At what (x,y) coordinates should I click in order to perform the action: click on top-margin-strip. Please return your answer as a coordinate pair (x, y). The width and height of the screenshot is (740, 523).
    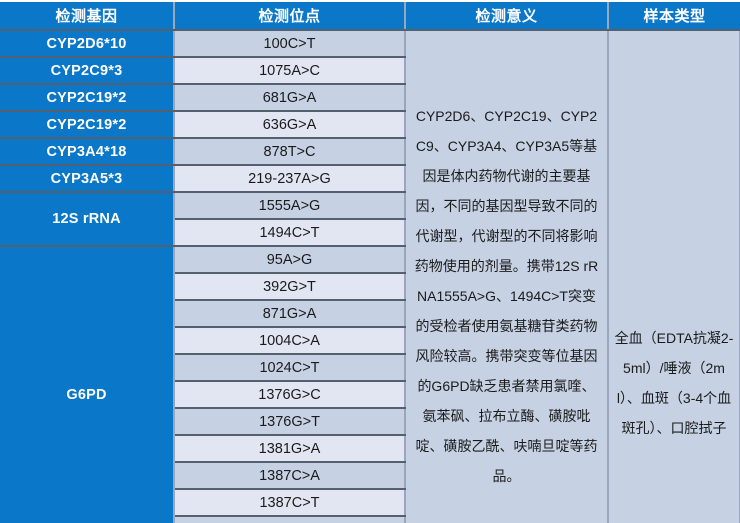
    Looking at the image, I should click on (370, 1).